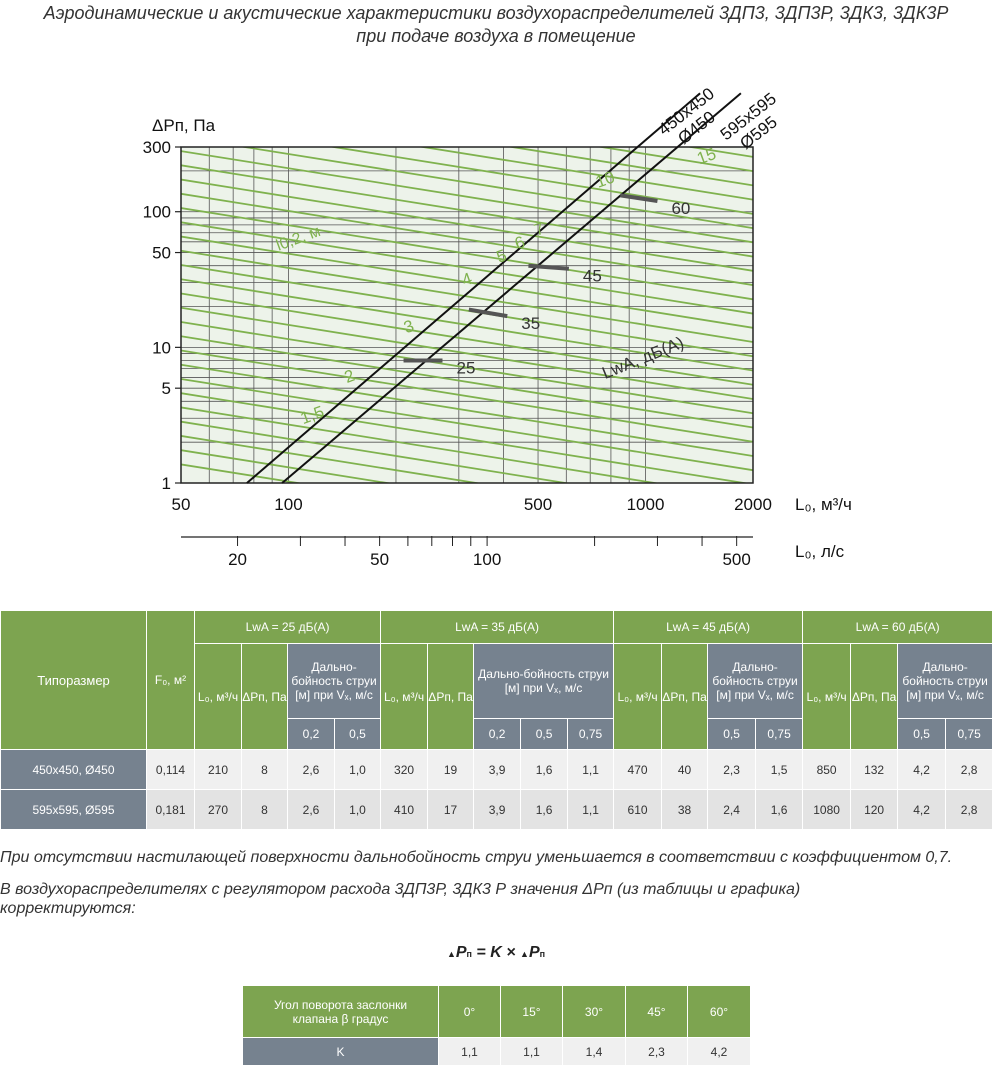  I want to click on y-tick-label: 300, so click(157, 147).